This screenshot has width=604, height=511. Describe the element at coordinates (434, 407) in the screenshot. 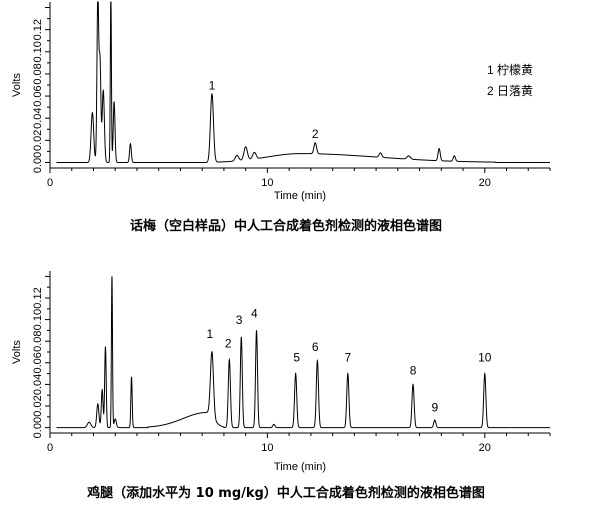

I see `peak-label: 9` at that location.